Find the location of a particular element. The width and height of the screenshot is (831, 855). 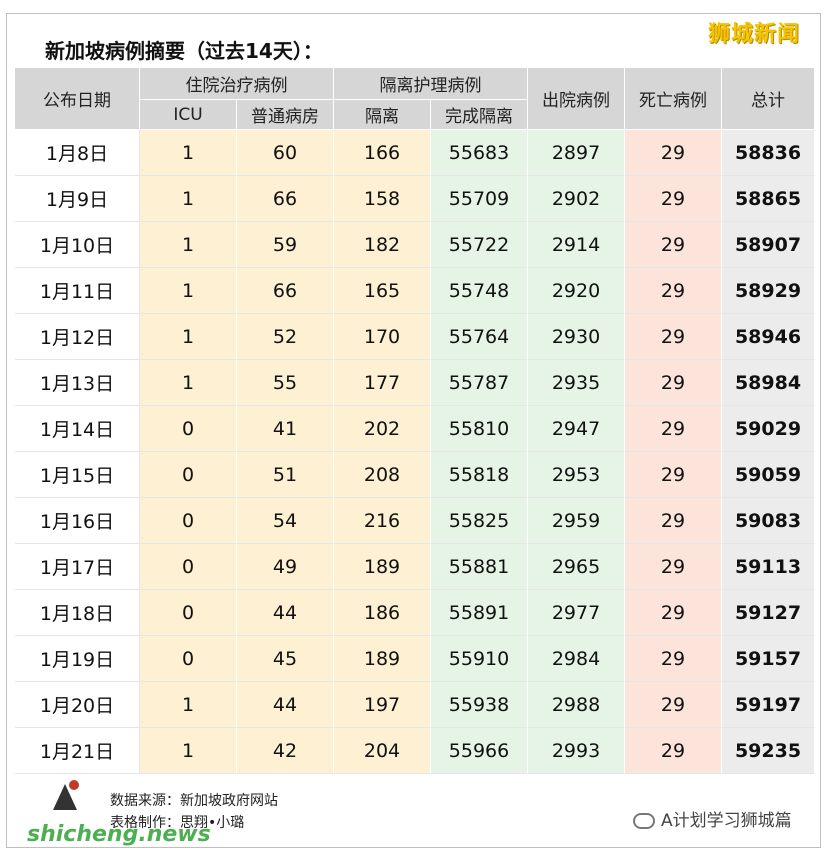

cell-discharged: 2947 is located at coordinates (576, 429).